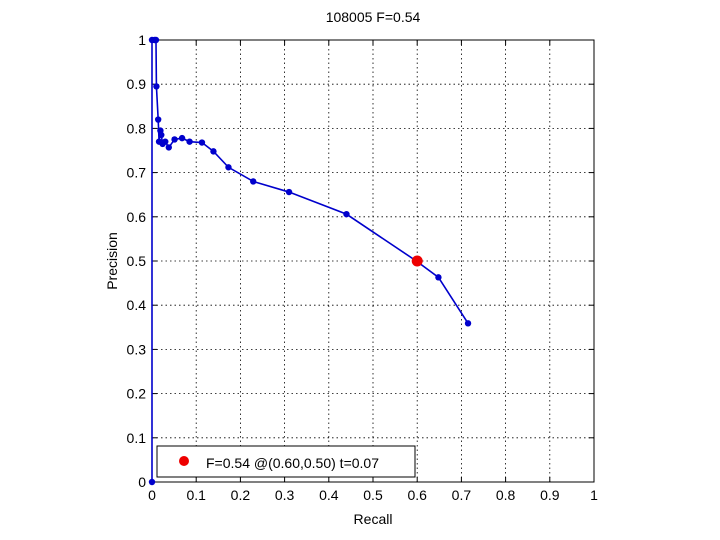 This screenshot has height=540, width=720. I want to click on x-tick-label: 0.8, so click(506, 495).